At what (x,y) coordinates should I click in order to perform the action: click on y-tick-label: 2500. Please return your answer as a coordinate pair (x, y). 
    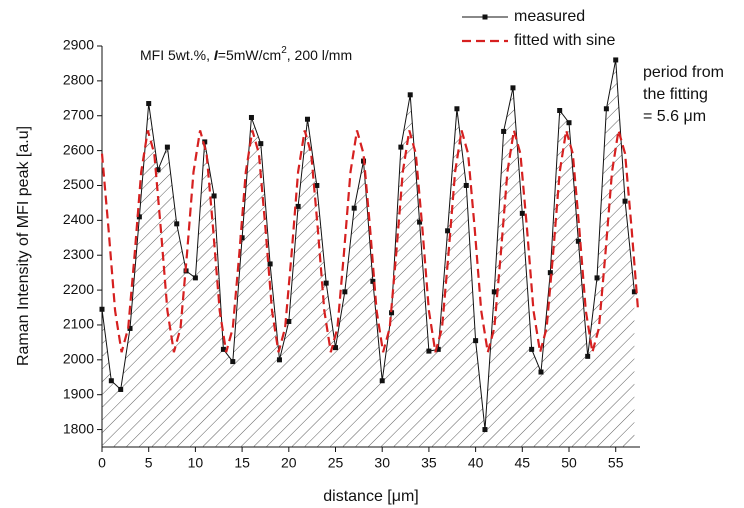
    Looking at the image, I should click on (78, 184).